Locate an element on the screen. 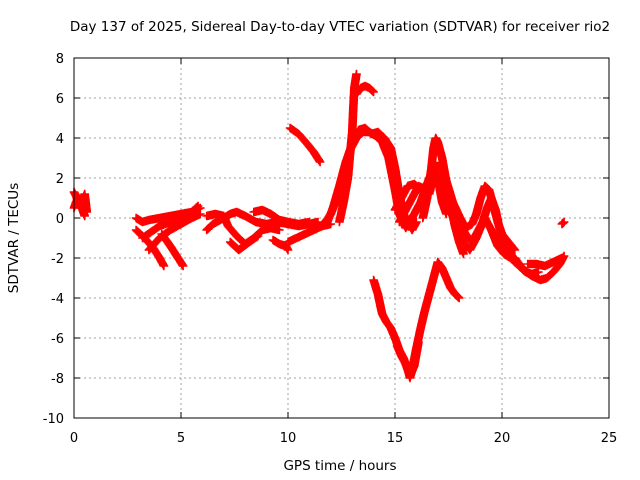  x-tick-label: 25 is located at coordinates (609, 438).